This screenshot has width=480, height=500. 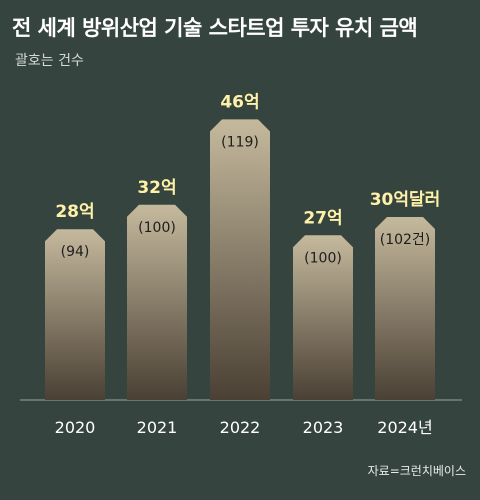 What do you see at coordinates (157, 302) in the screenshot?
I see `bar-2021` at bounding box center [157, 302].